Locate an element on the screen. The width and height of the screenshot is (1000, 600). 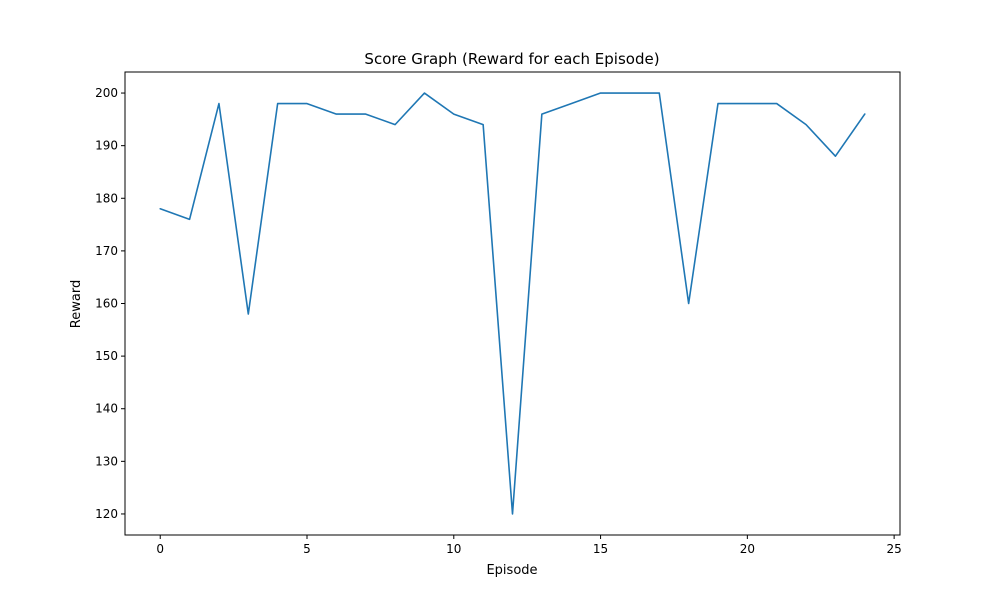
x-axis-label: Episode is located at coordinates (511, 570).